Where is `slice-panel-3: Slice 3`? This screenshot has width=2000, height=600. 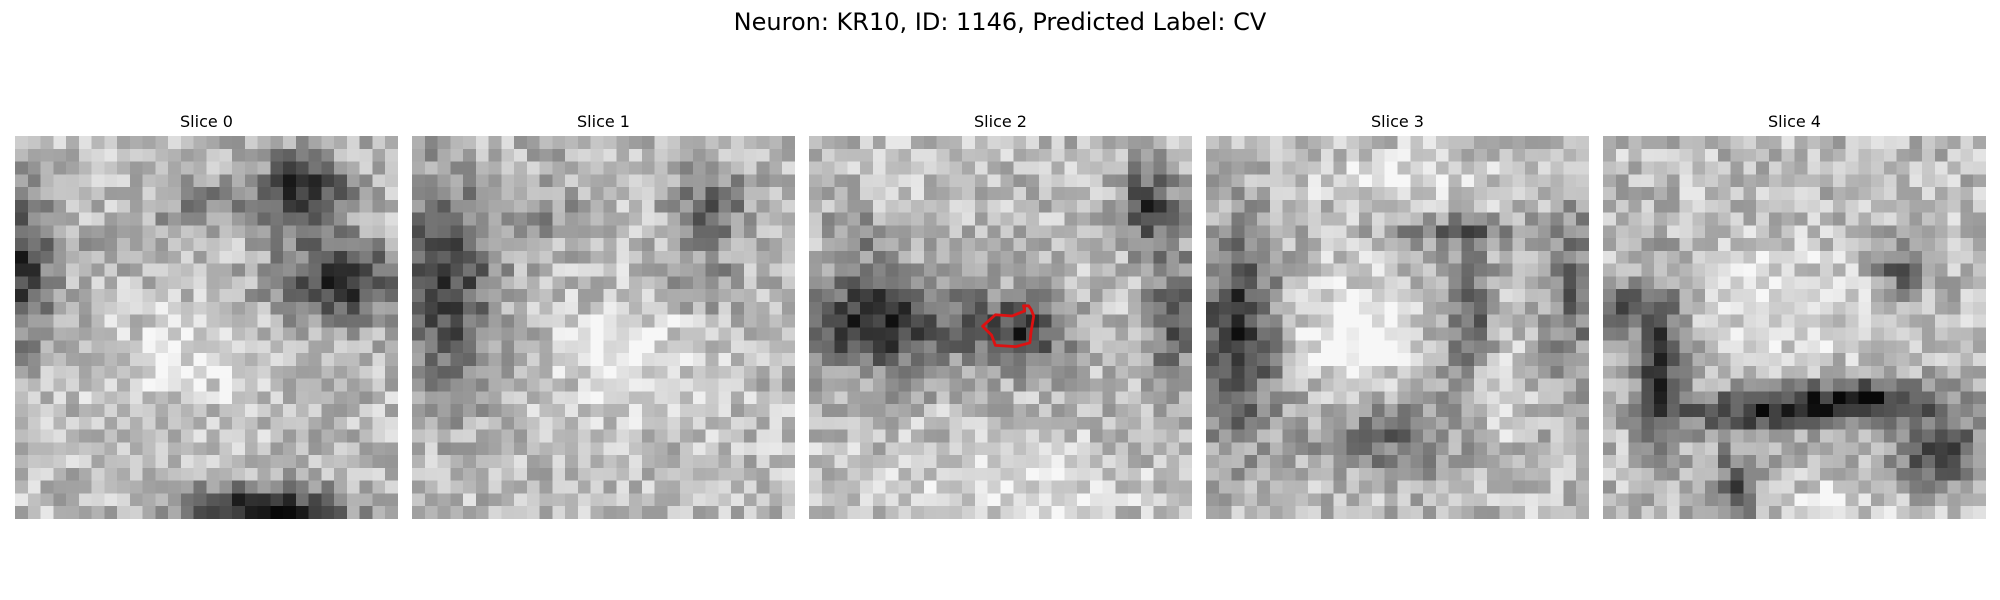
slice-panel-3: Slice 3 is located at coordinates (1397, 313).